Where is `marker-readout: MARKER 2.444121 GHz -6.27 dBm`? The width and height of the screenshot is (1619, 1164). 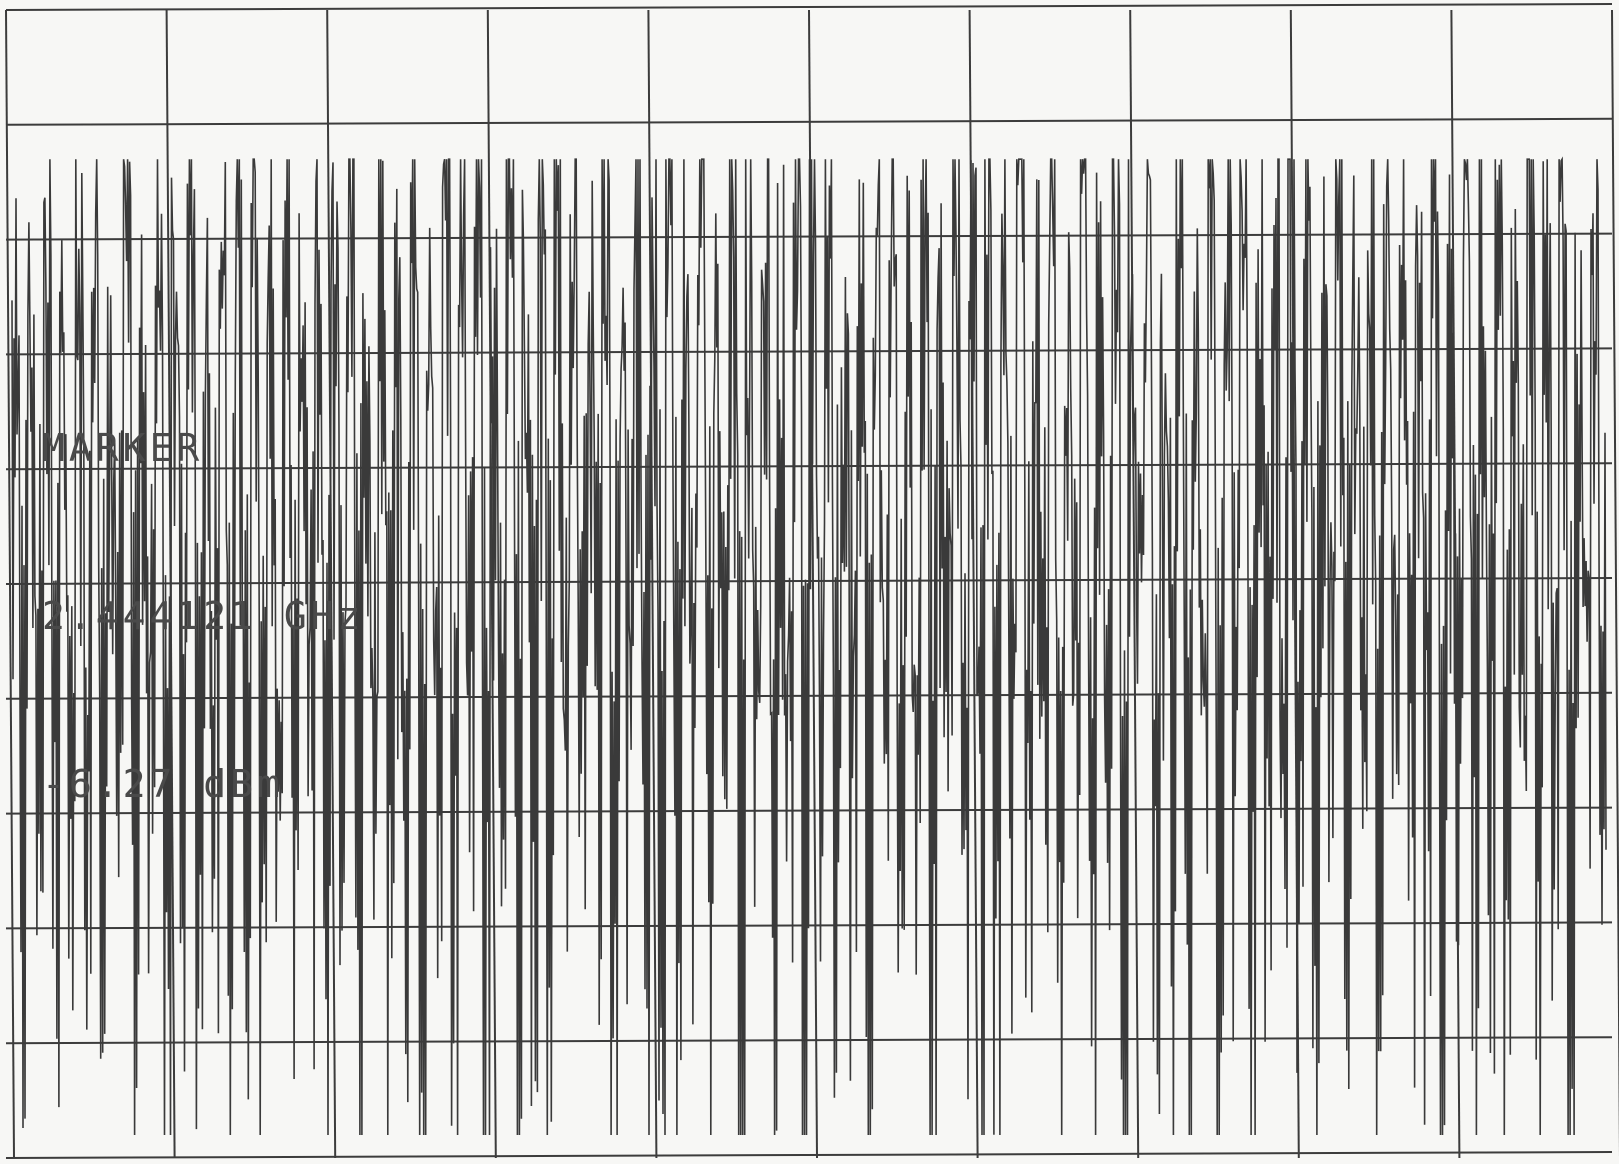 marker-readout: MARKER 2.444121 GHz -6.27 dBm is located at coordinates (203, 616).